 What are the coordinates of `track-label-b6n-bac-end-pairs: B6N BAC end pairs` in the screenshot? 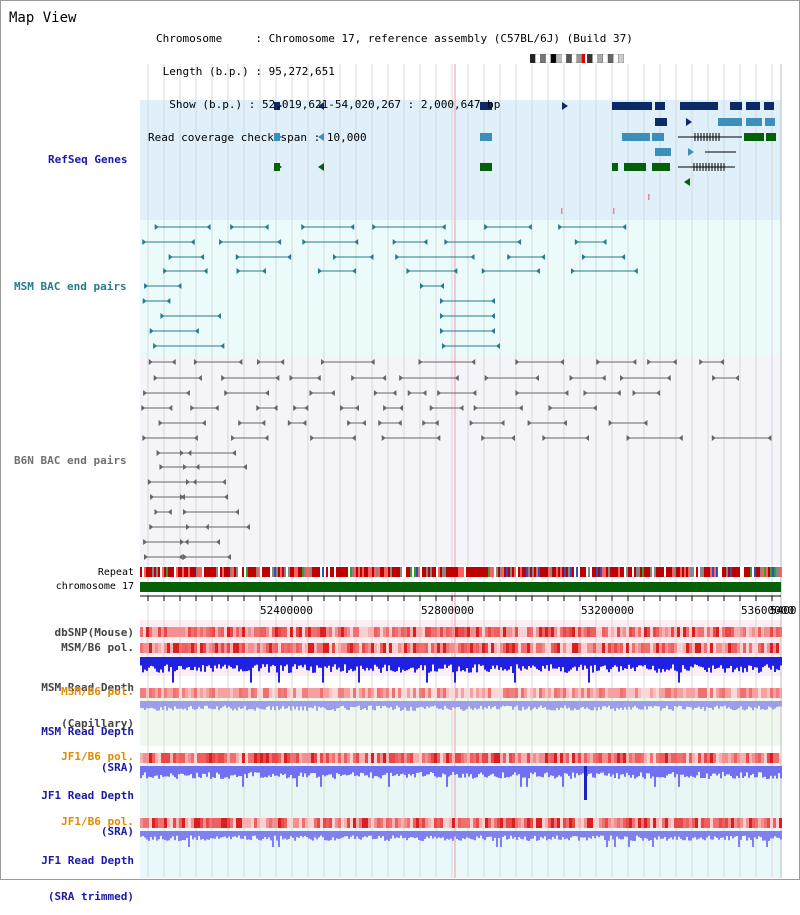 It's located at (70, 460).